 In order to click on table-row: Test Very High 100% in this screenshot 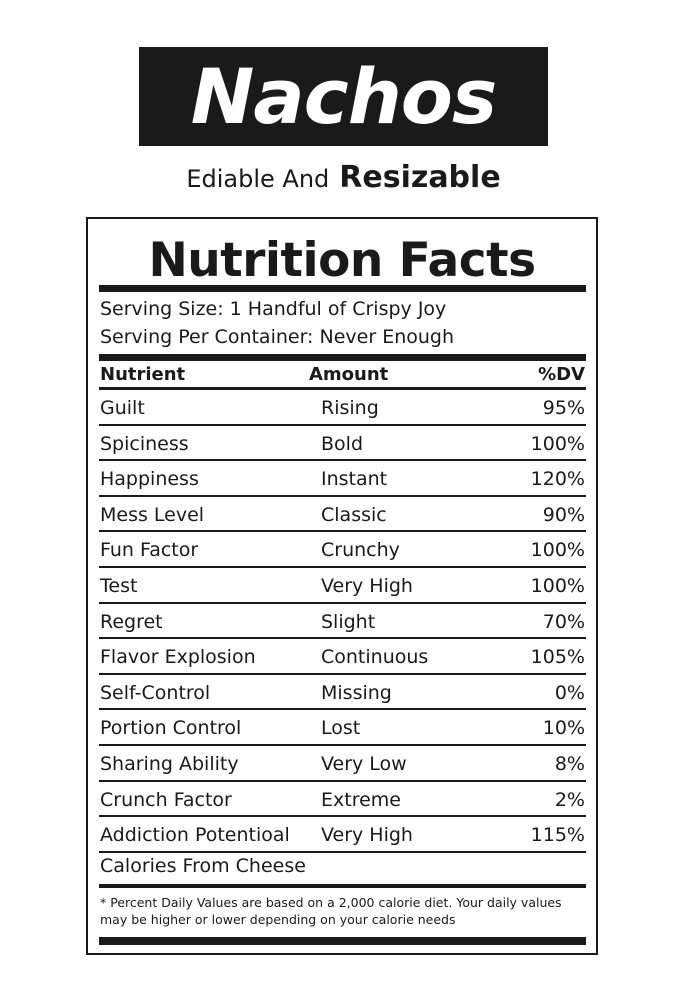, I will do `click(342, 586)`.